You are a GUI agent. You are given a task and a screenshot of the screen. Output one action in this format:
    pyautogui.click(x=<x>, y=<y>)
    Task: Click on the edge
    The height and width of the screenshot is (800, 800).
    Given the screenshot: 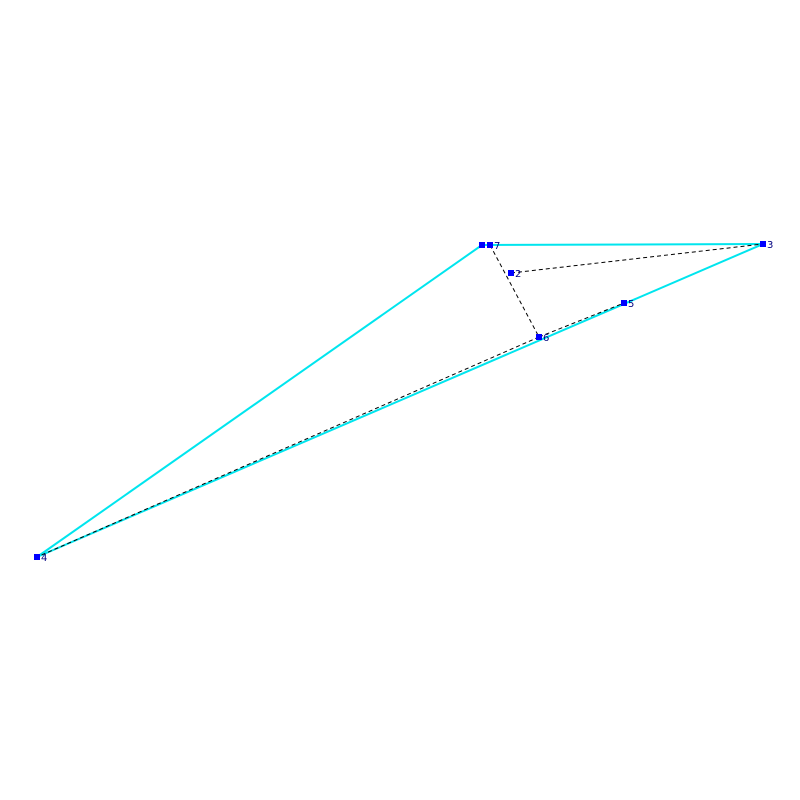 What is the action you would take?
    pyautogui.click(x=622, y=244)
    